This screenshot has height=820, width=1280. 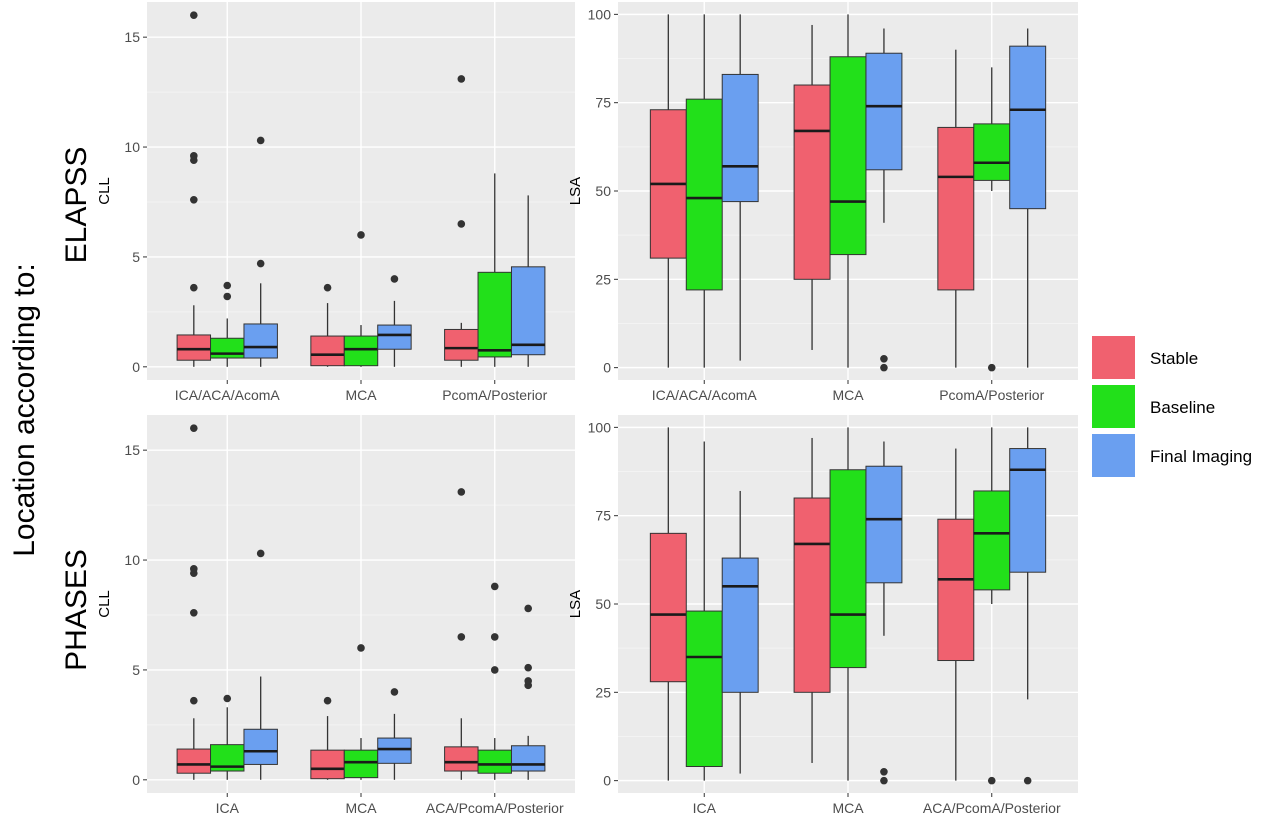 I want to click on overall-location-label: Location according to:, so click(x=24, y=410).